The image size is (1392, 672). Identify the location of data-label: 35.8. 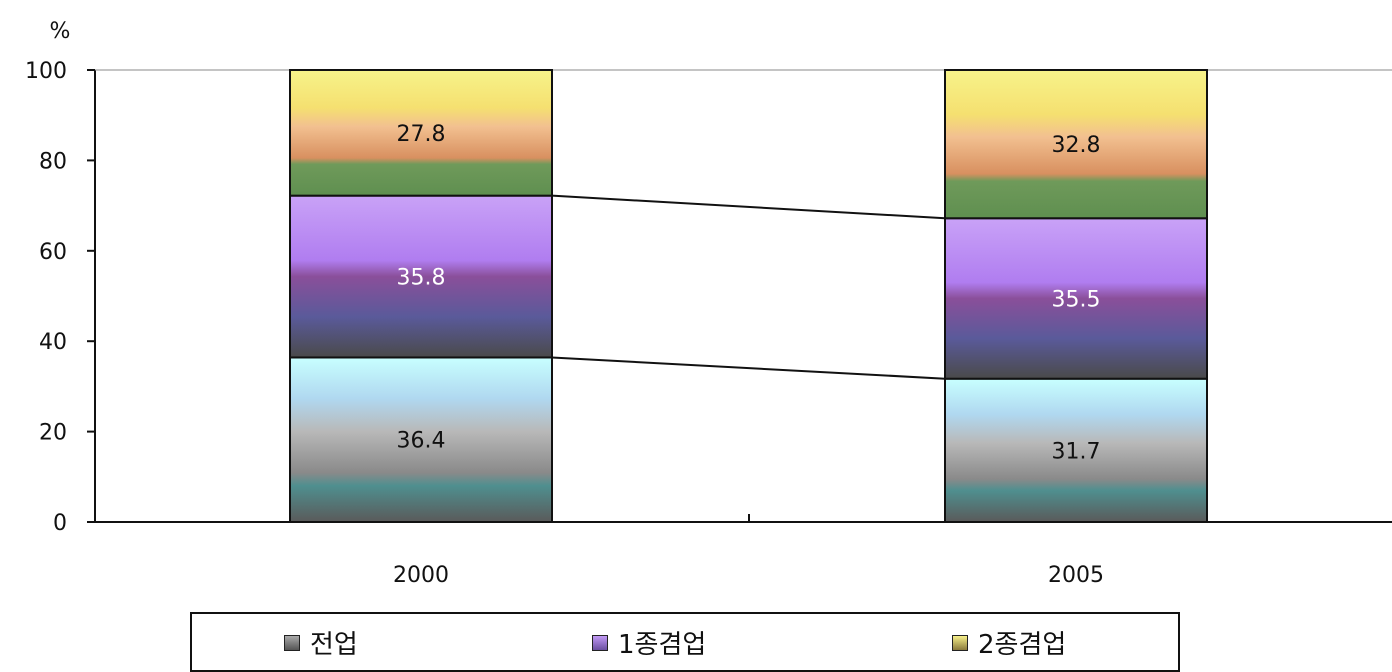
(421, 278).